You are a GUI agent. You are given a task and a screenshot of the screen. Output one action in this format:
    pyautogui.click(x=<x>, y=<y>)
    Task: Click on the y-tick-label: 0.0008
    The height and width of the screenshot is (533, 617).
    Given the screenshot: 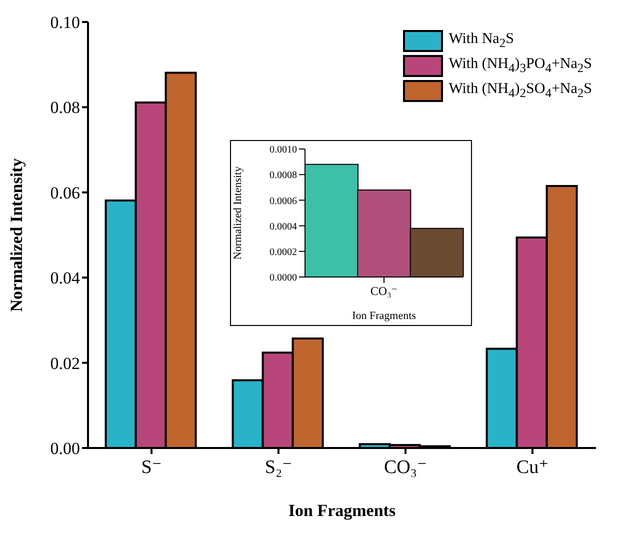 What is the action you would take?
    pyautogui.click(x=283, y=176)
    